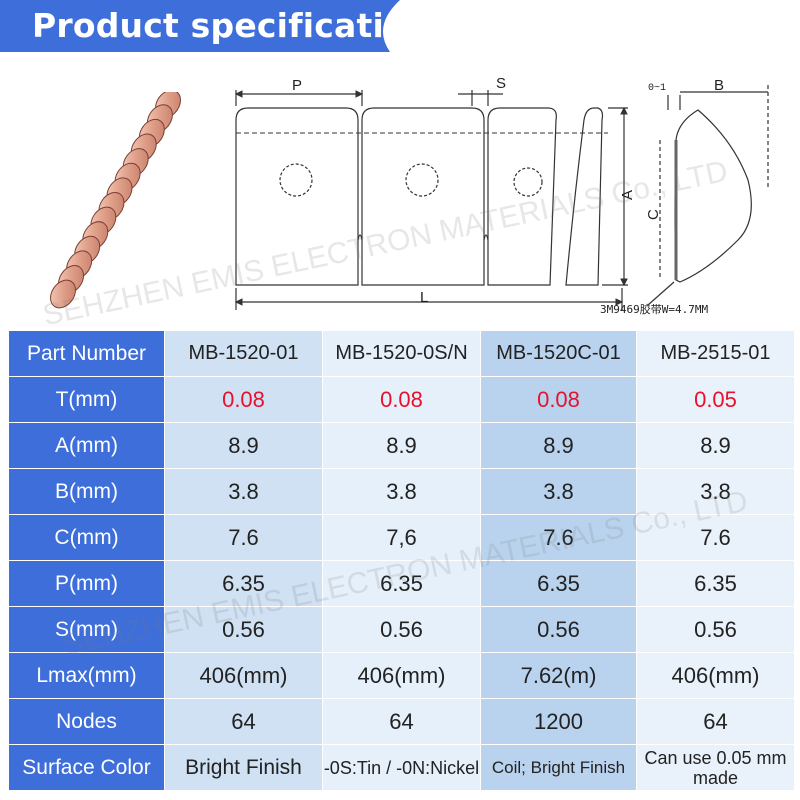 This screenshot has width=800, height=800. I want to click on row-header: Lmax(mm), so click(86, 675).